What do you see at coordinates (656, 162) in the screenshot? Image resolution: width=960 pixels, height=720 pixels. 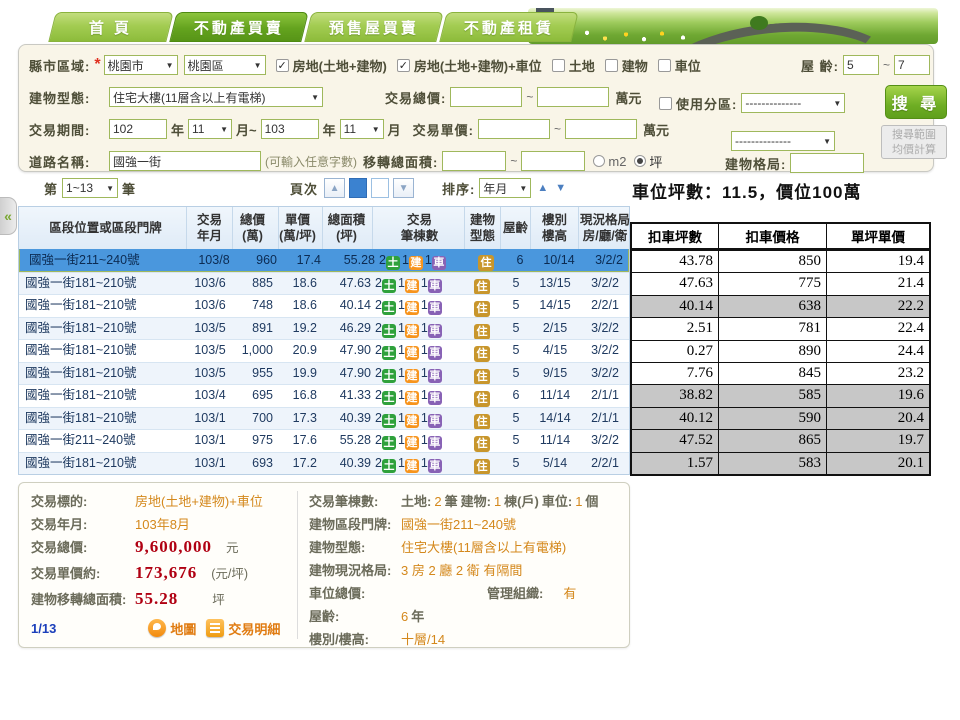 I see `ping-radio-label: 坪` at bounding box center [656, 162].